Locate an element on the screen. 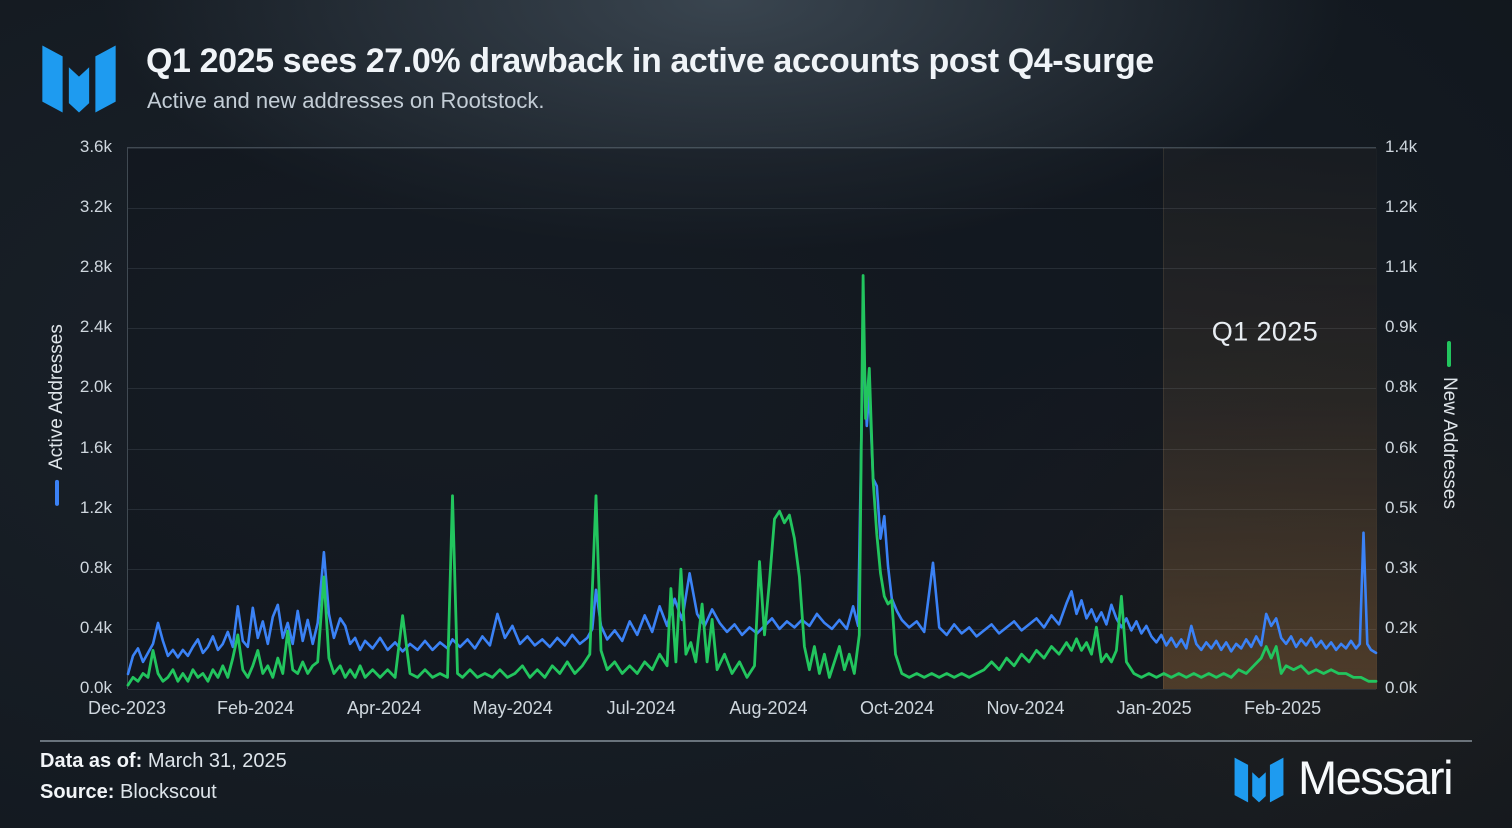 The height and width of the screenshot is (828, 1512). data-as-of-line: Data as of: March 31, 2025 is located at coordinates (163, 761).